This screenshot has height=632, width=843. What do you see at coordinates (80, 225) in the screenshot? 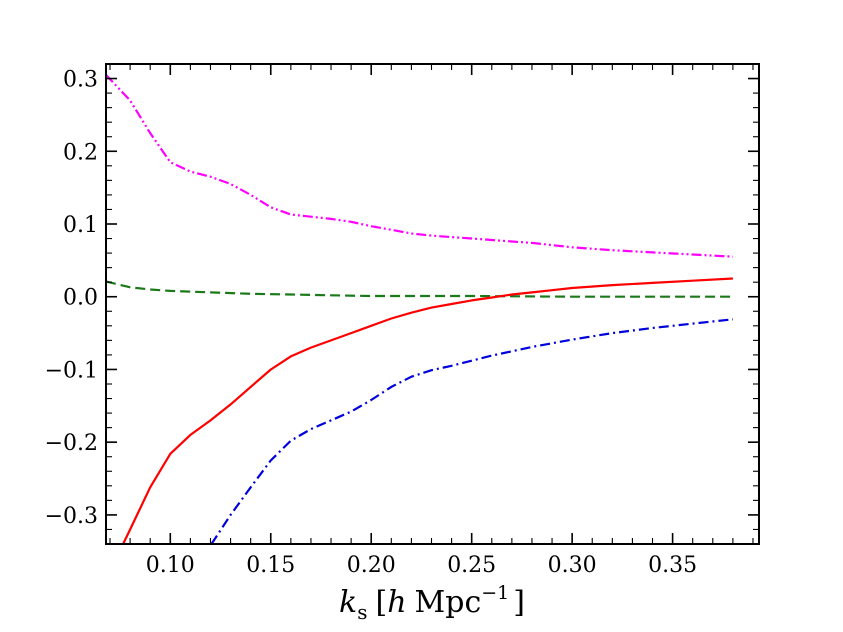
I see `y-tick-label: 0.1` at bounding box center [80, 225].